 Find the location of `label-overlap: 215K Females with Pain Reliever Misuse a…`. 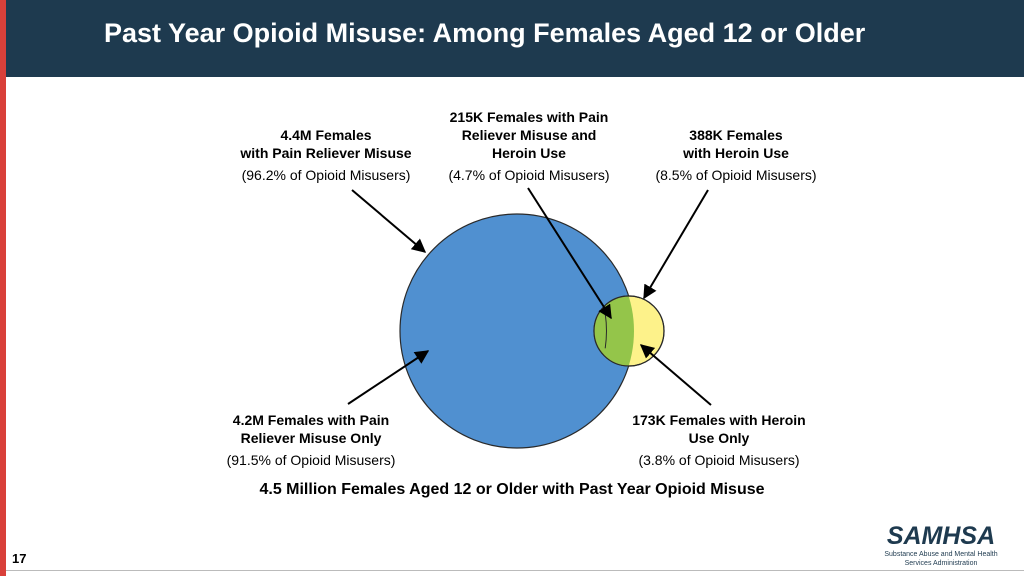

label-overlap: 215K Females with Pain Reliever Misuse a… is located at coordinates (529, 146).